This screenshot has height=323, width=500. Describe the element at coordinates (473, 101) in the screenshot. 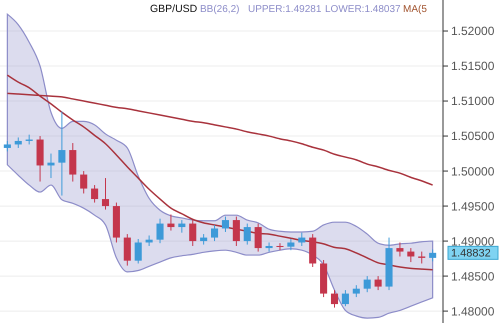

I see `y-tick-label: 1.51000` at that location.